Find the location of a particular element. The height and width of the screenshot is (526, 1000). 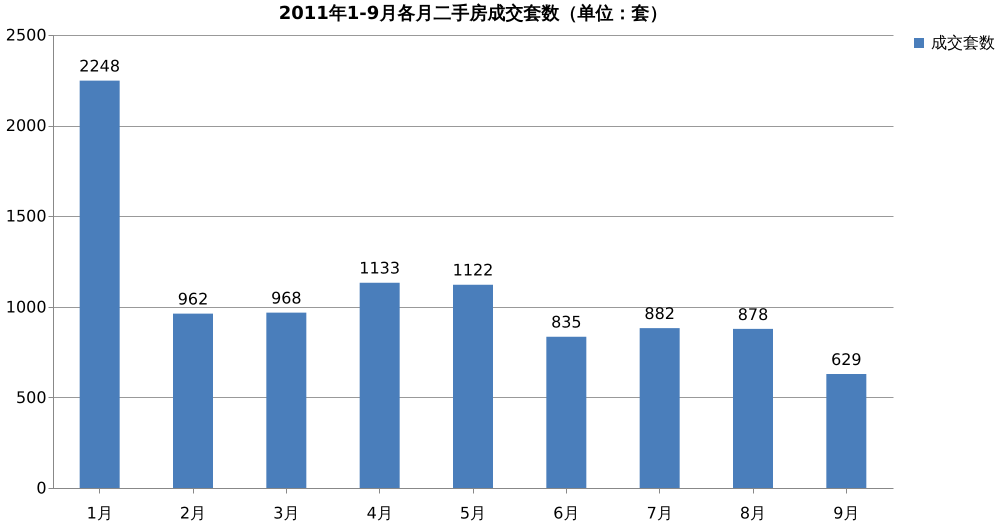

data-label: 835 is located at coordinates (566, 322).